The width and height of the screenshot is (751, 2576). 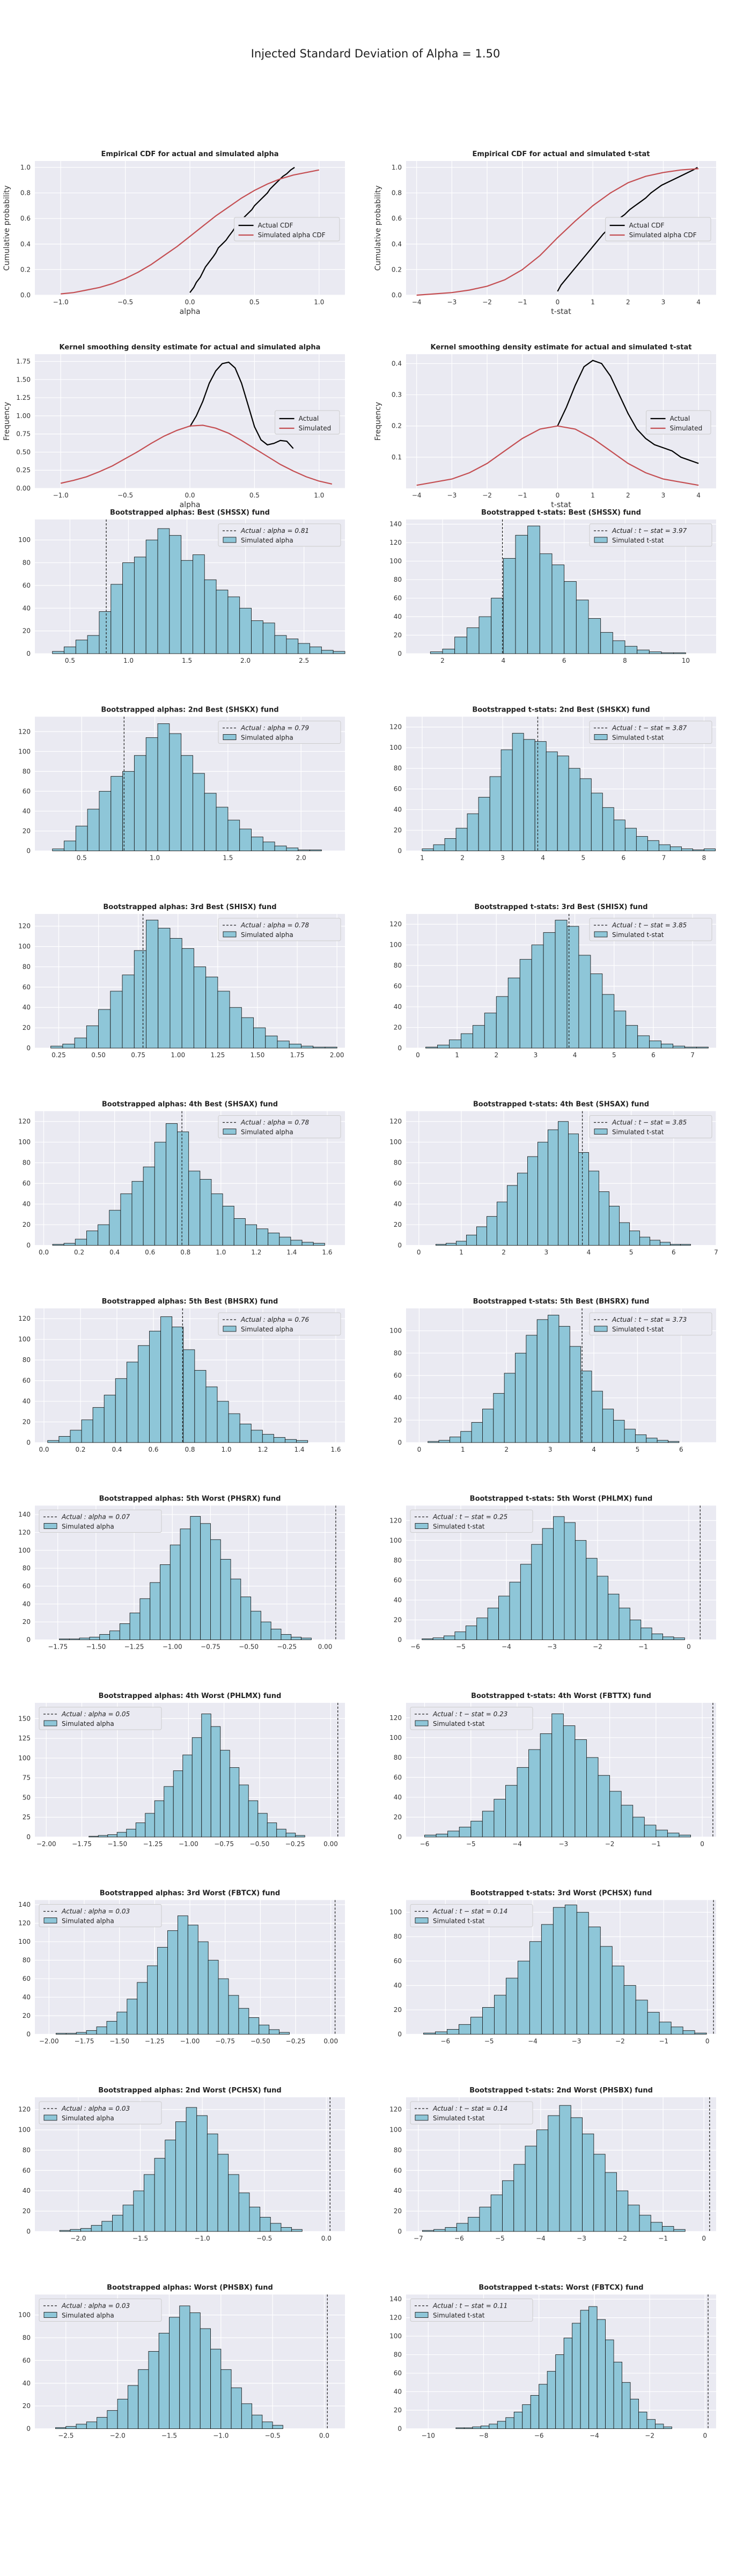 I want to click on x-tick-label: 0.00, so click(x=331, y=1844).